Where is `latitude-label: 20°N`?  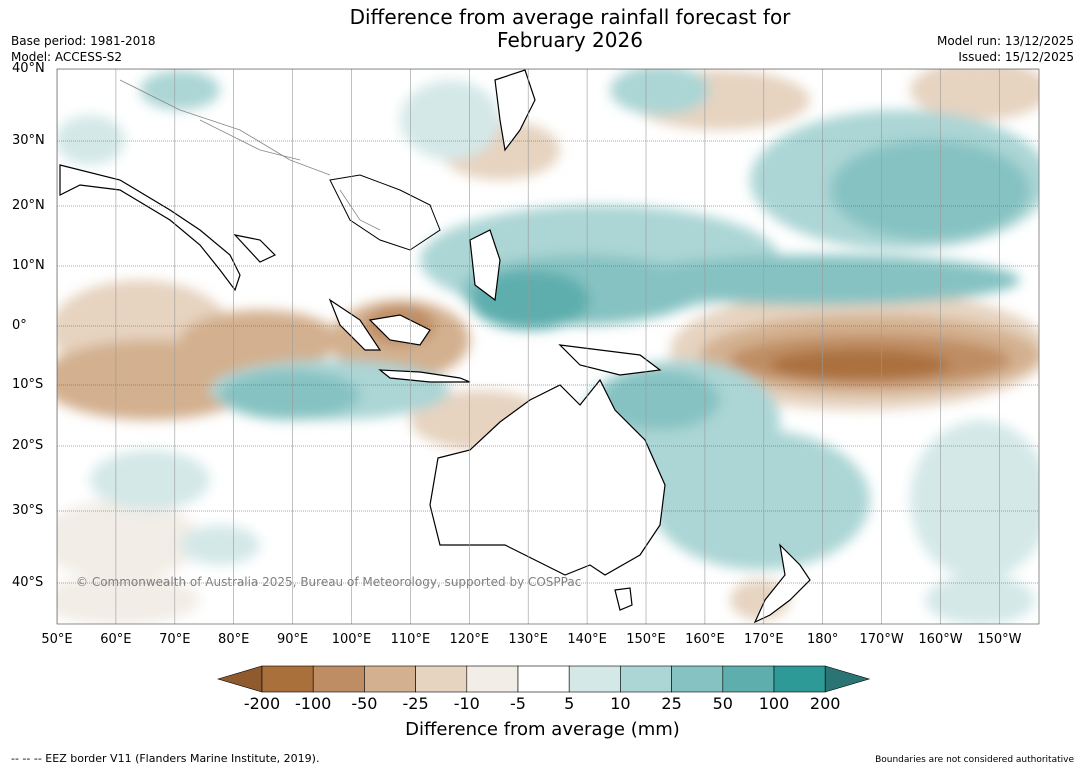
latitude-label: 20°N is located at coordinates (28, 205).